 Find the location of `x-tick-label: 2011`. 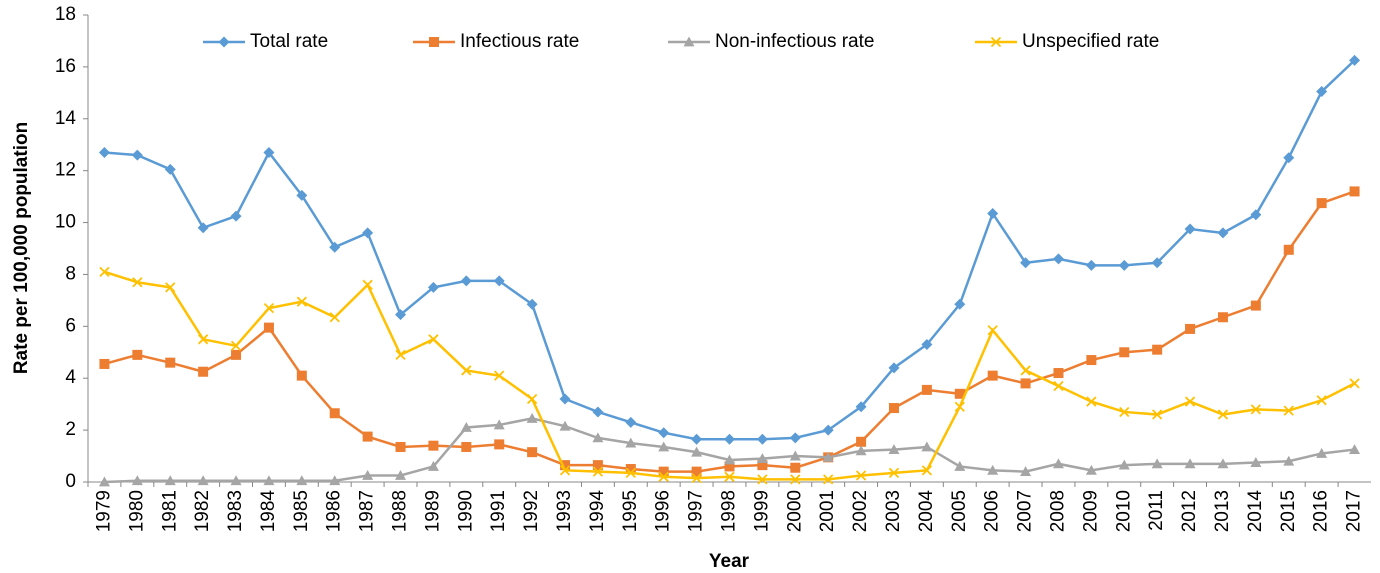

x-tick-label: 2011 is located at coordinates (1156, 510).